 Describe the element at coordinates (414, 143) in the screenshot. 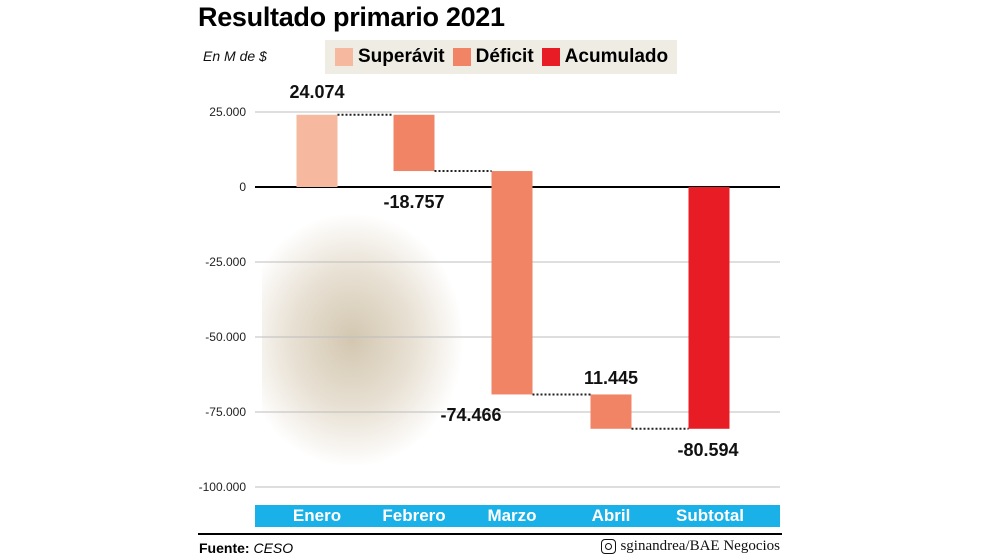

I see `bar-febrero` at that location.